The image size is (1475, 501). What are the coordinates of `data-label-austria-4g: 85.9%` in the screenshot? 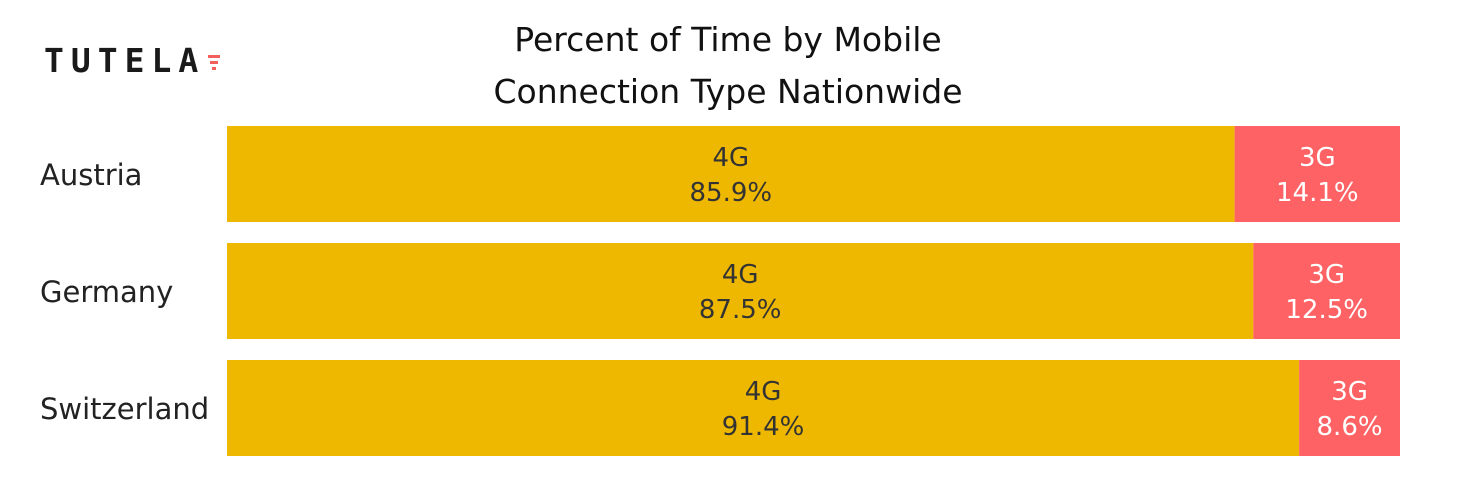 It's located at (730, 193).